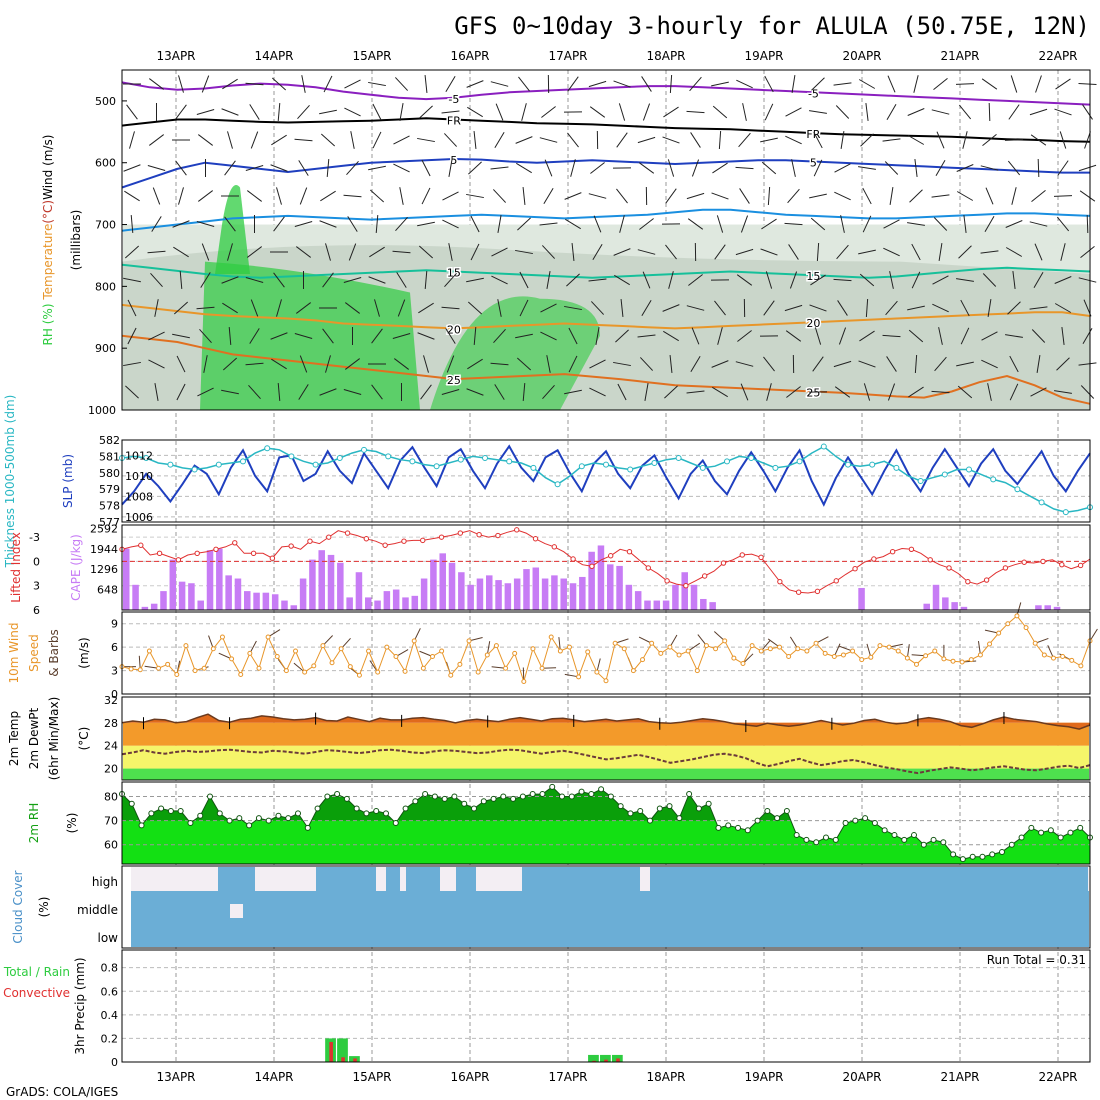 This screenshot has width=1100, height=1100. What do you see at coordinates (114, 671) in the screenshot?
I see `wind-tick-label: 3` at bounding box center [114, 671].